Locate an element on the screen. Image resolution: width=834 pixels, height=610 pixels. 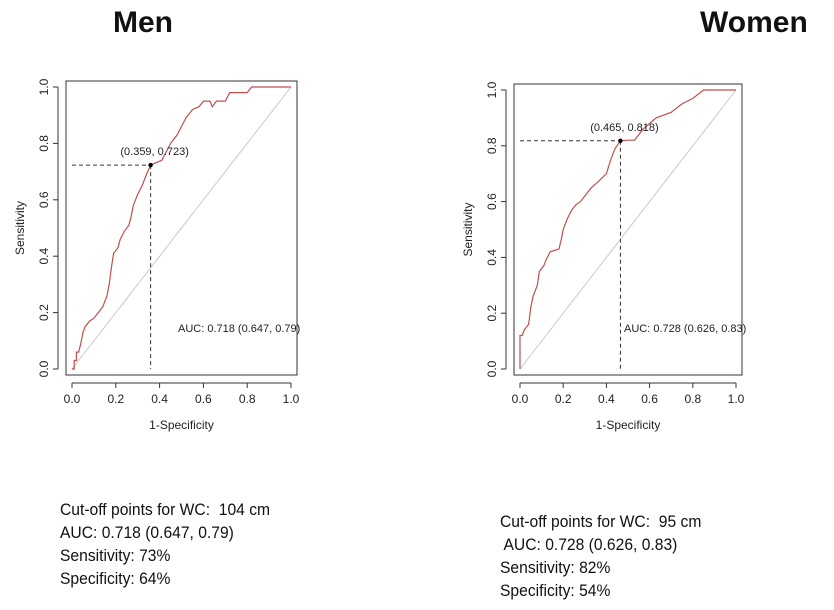
men-auc-annotation: AUC: 0.718 (0.647, 0.79) is located at coordinates (239, 329).